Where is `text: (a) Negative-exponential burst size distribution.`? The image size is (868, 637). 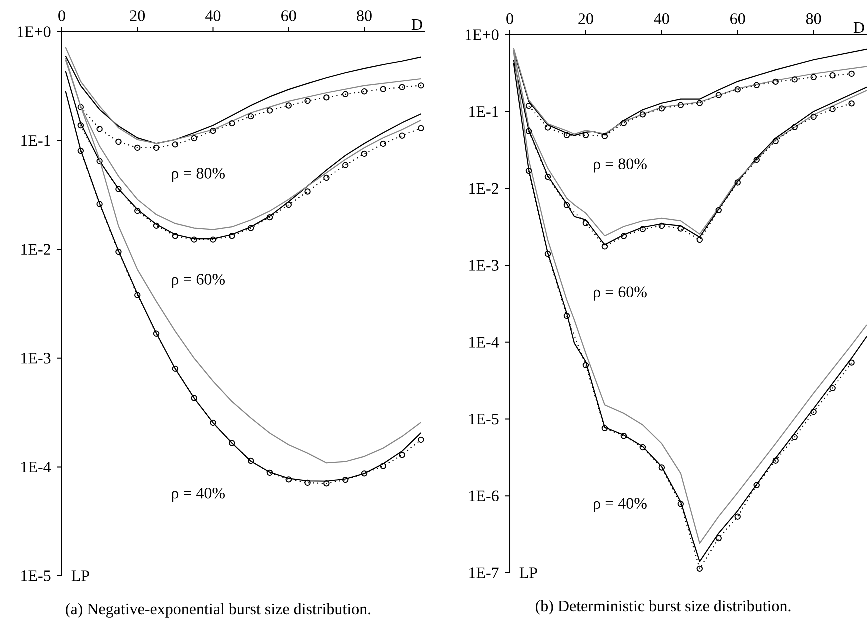
text: (a) Negative-exponential burst size distribution. is located at coordinates (218, 610).